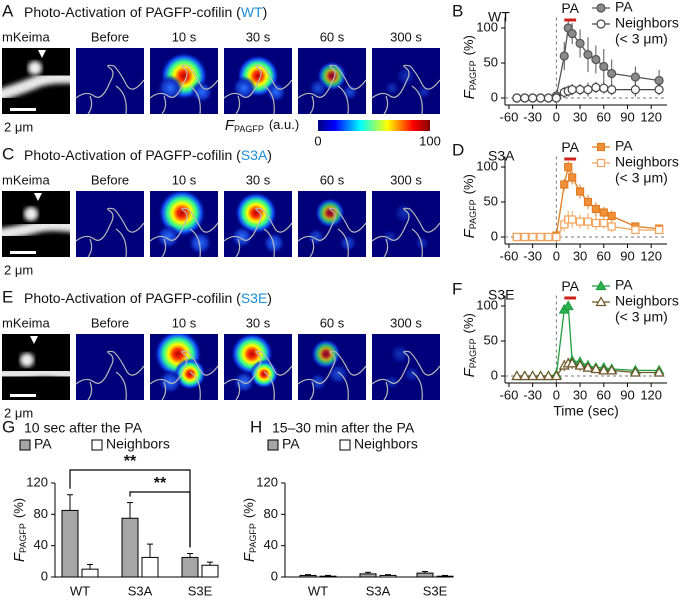 The height and width of the screenshot is (605, 685). What do you see at coordinates (200, 590) in the screenshot?
I see `x-tick-label: S3E` at bounding box center [200, 590].